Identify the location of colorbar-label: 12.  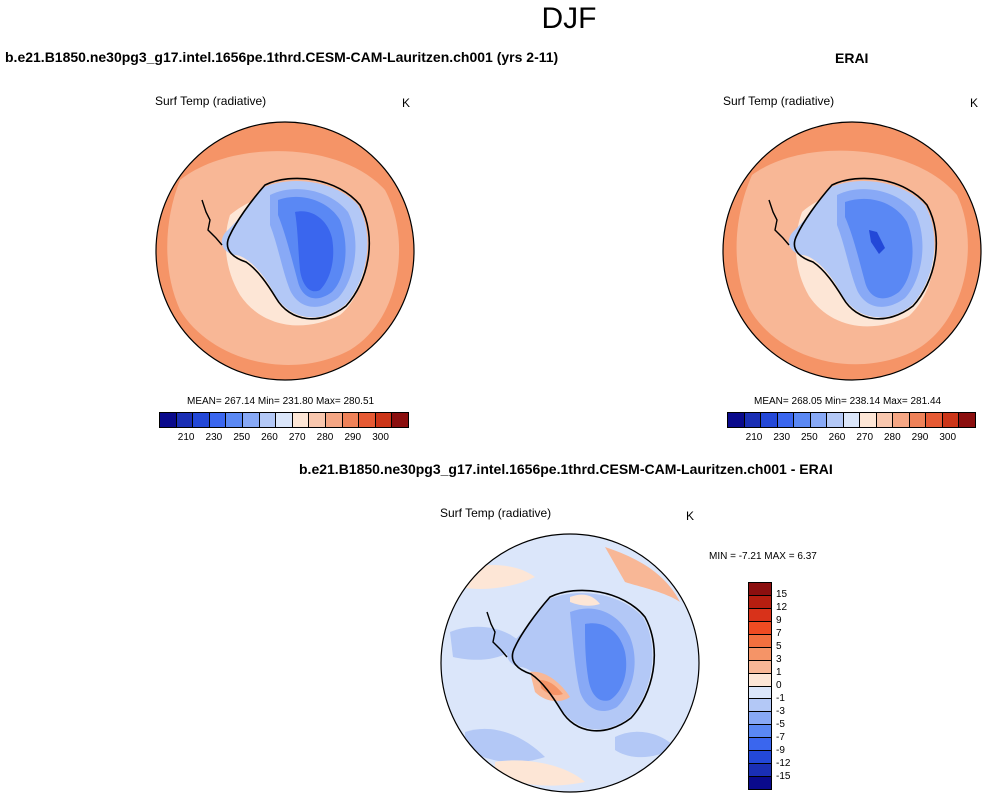
(782, 607).